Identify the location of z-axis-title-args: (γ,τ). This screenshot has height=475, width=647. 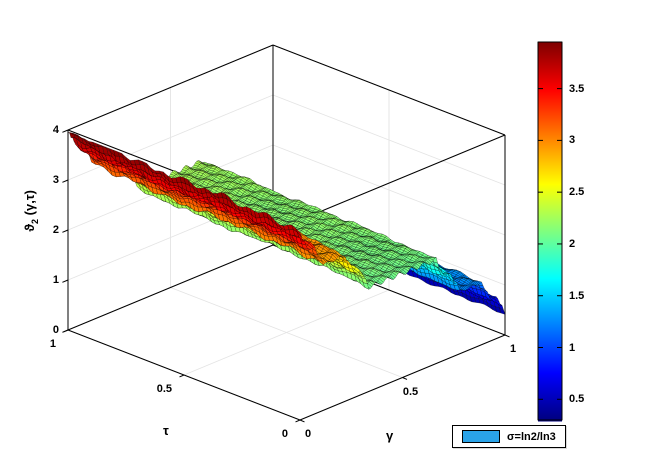
(30, 203).